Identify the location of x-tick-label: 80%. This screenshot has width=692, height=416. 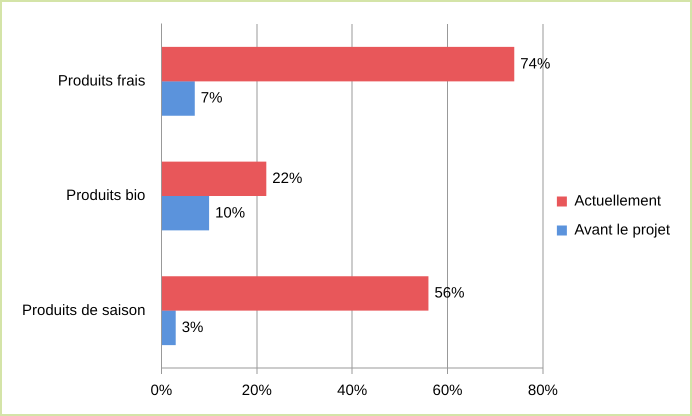
(543, 391).